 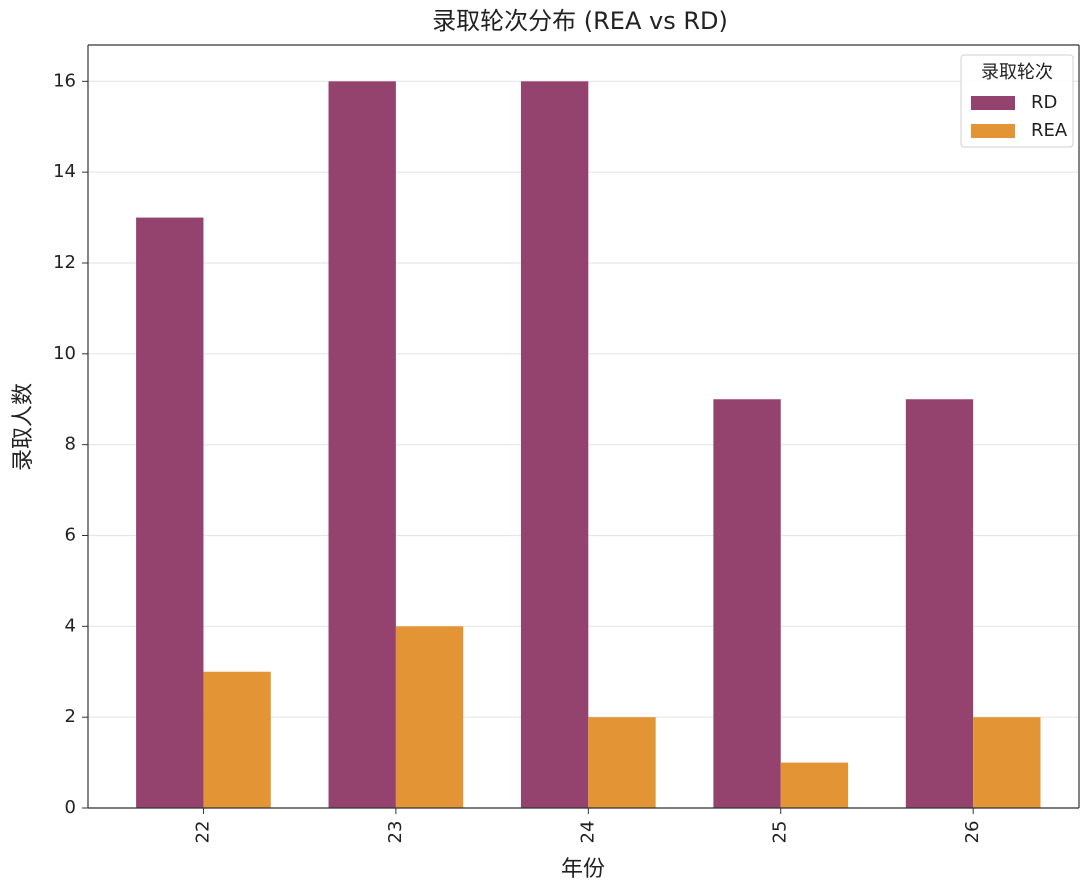 I want to click on legend-label: REA, so click(x=1049, y=130).